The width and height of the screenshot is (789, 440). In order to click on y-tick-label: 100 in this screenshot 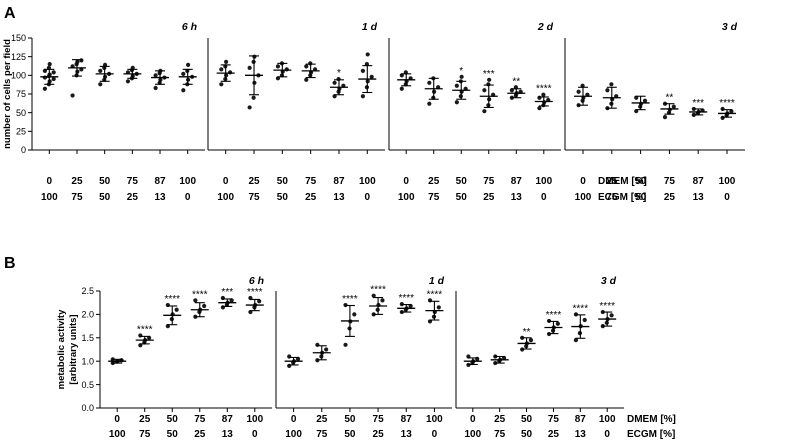, I will do `click(18, 76)`.